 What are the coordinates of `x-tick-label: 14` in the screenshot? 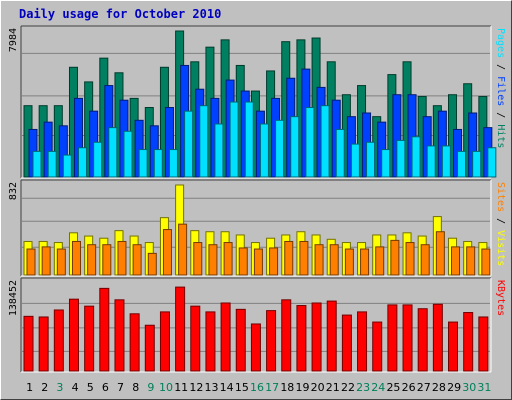 It's located at (227, 387).